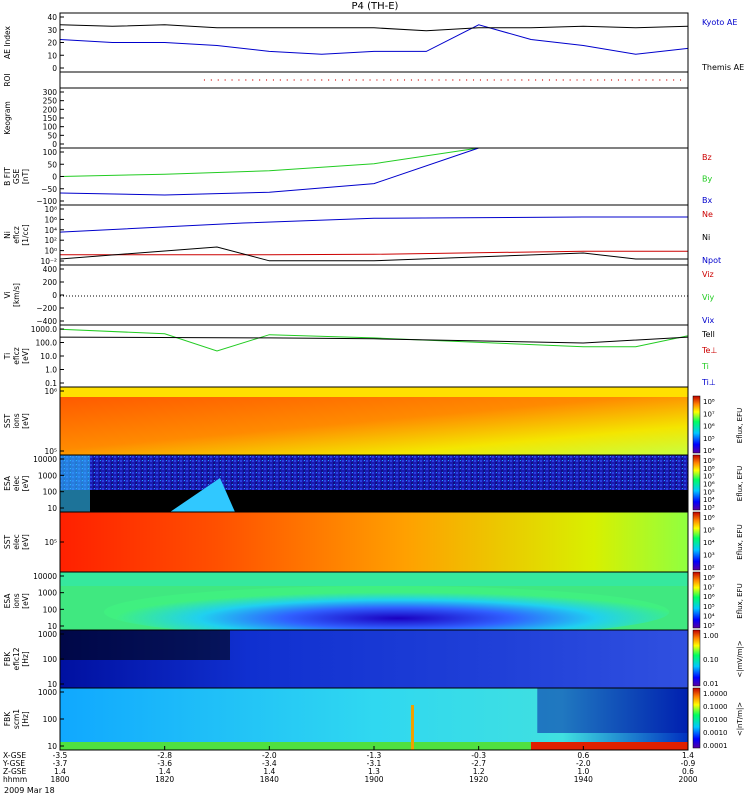 The height and width of the screenshot is (800, 750). Describe the element at coordinates (50, 269) in the screenshot. I see `ytick-label: 400` at that location.